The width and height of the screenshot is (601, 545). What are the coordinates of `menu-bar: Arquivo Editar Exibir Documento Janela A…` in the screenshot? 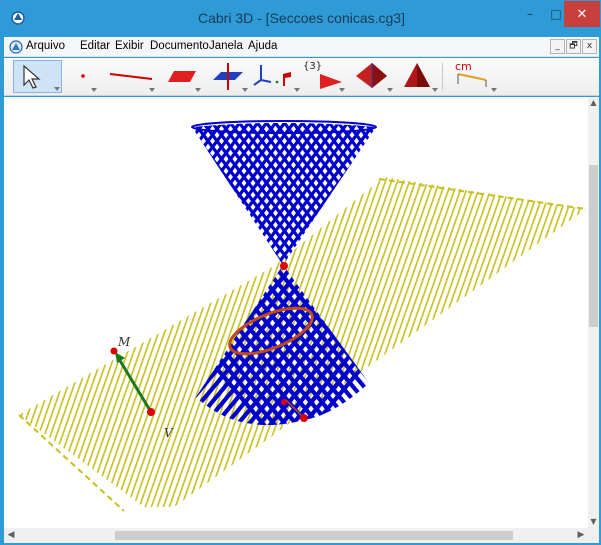 It's located at (301, 47).